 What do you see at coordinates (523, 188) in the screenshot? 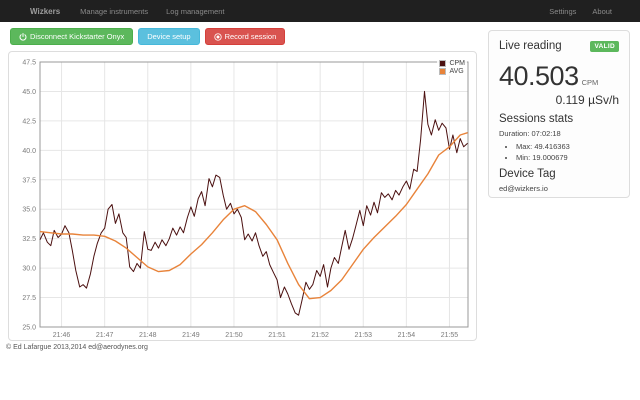
I see `device-tag-value: ed@wizkers.io` at bounding box center [523, 188].